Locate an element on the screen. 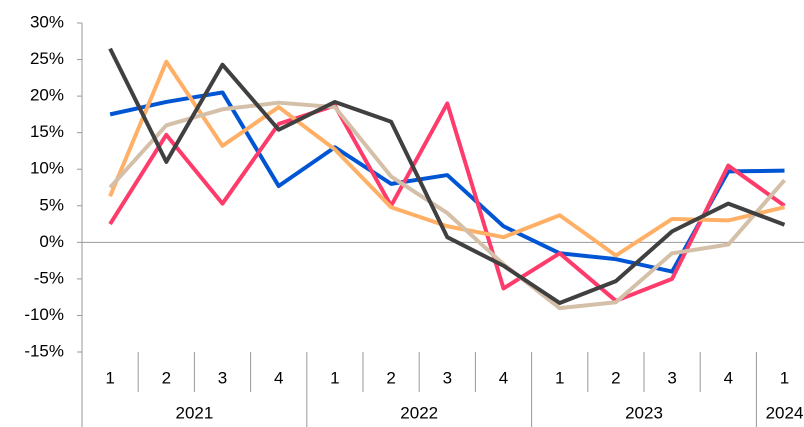 This screenshot has height=427, width=804. y-tick-label: 30% is located at coordinates (47, 21).